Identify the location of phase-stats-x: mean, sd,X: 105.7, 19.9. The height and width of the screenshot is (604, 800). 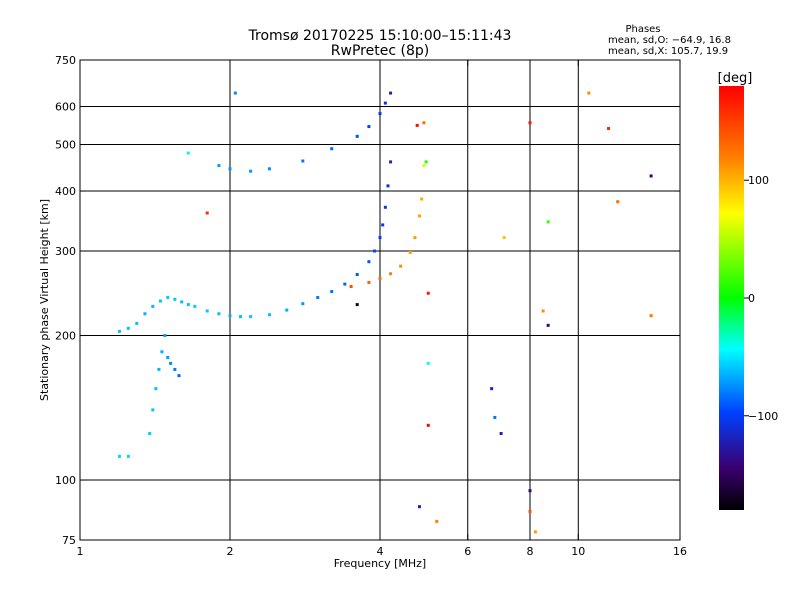
(668, 51).